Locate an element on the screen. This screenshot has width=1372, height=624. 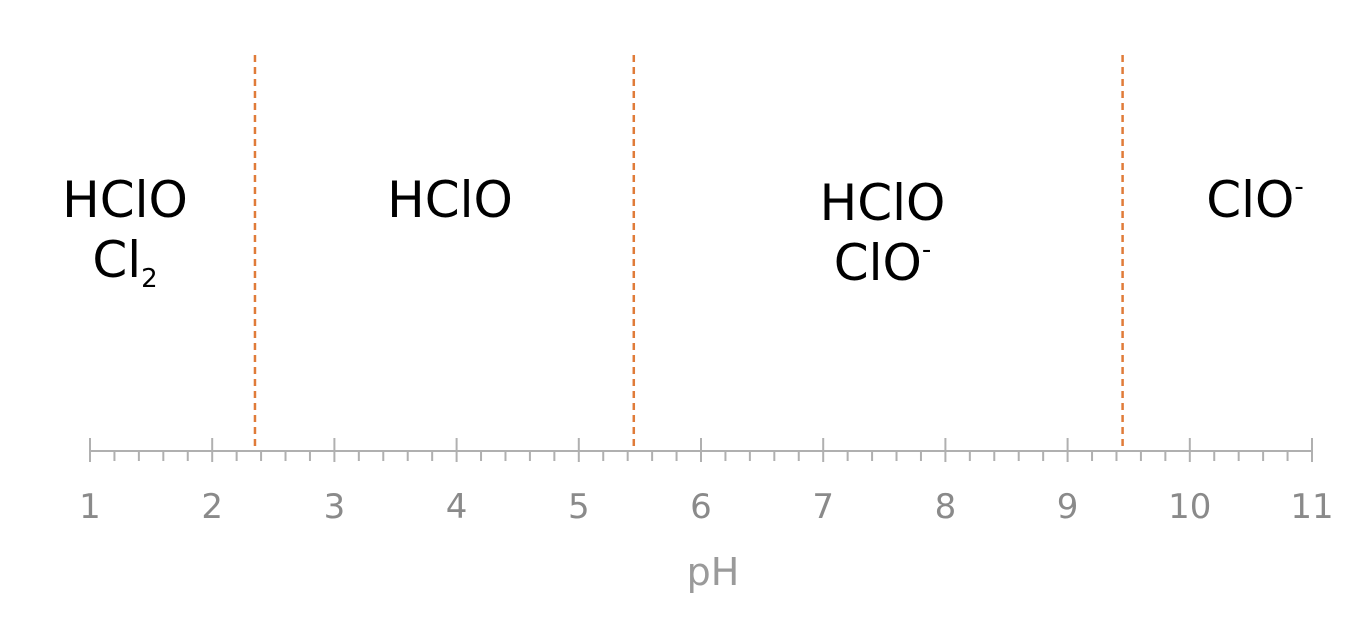
tick-label: 8 is located at coordinates (946, 507).